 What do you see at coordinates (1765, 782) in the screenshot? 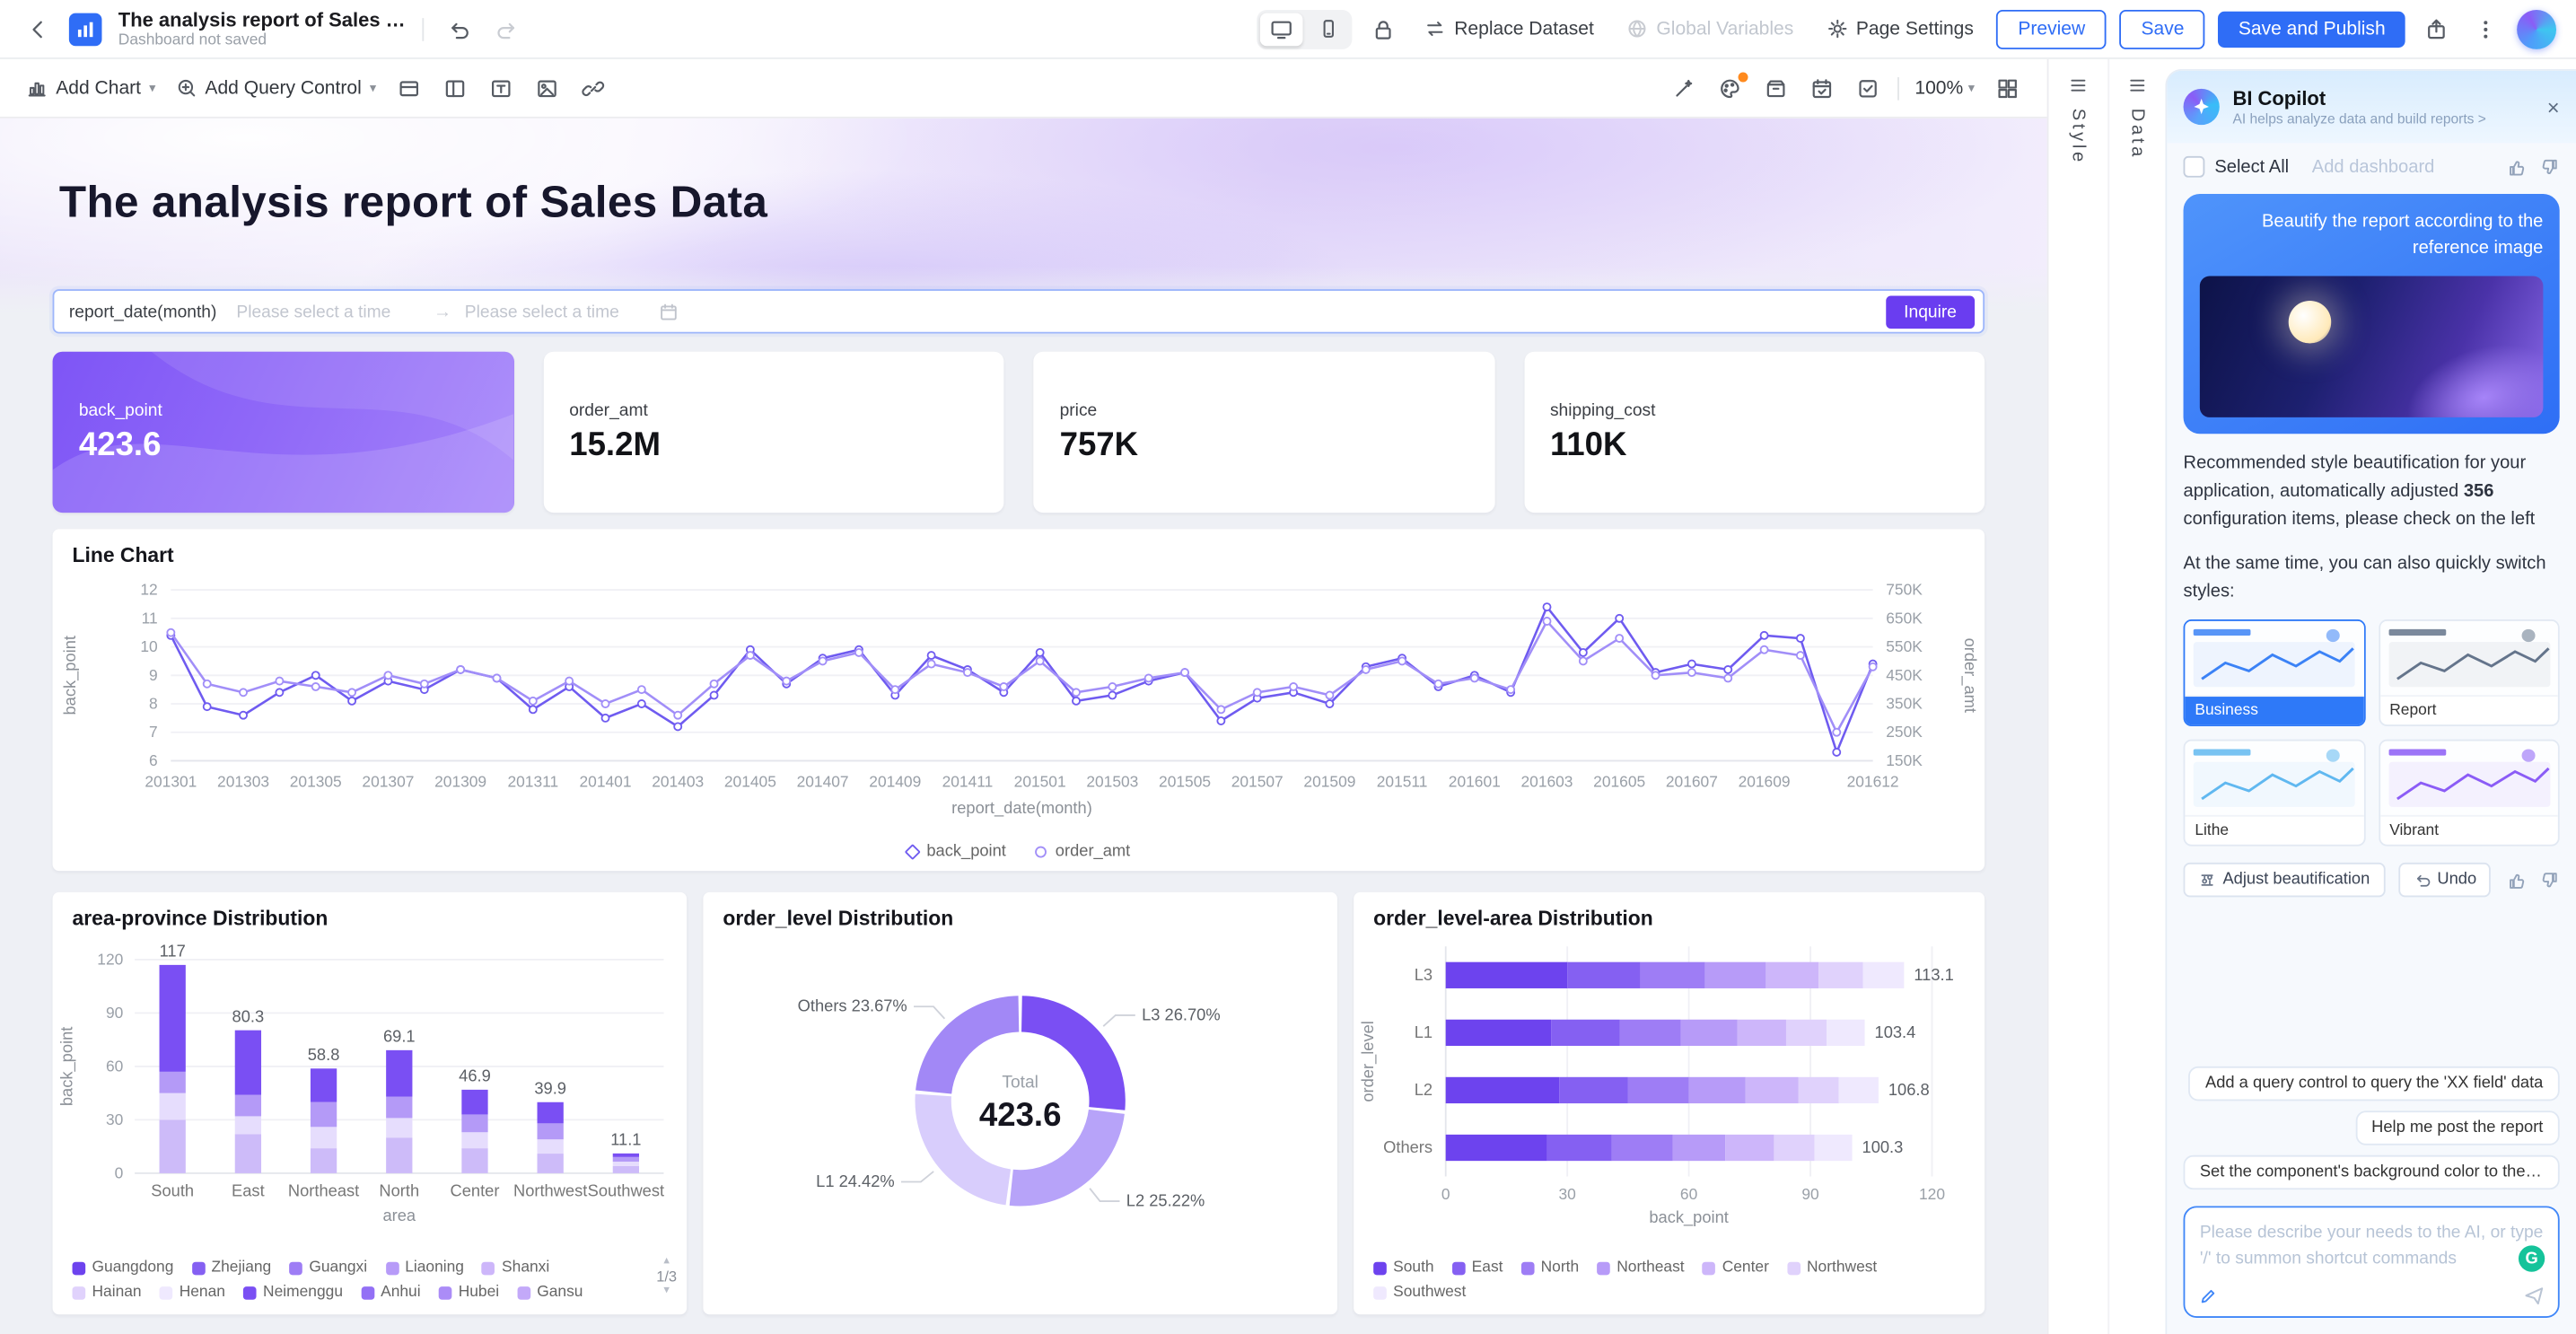
I see `svg-text: 201609` at bounding box center [1765, 782].